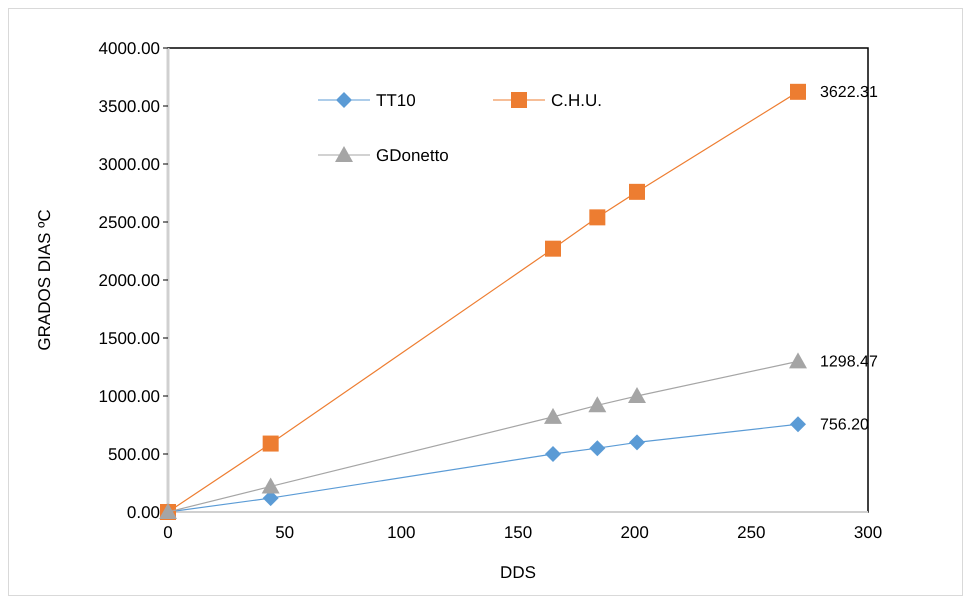 This screenshot has height=607, width=977. I want to click on y-tick-label: 3500.00, so click(129, 106).